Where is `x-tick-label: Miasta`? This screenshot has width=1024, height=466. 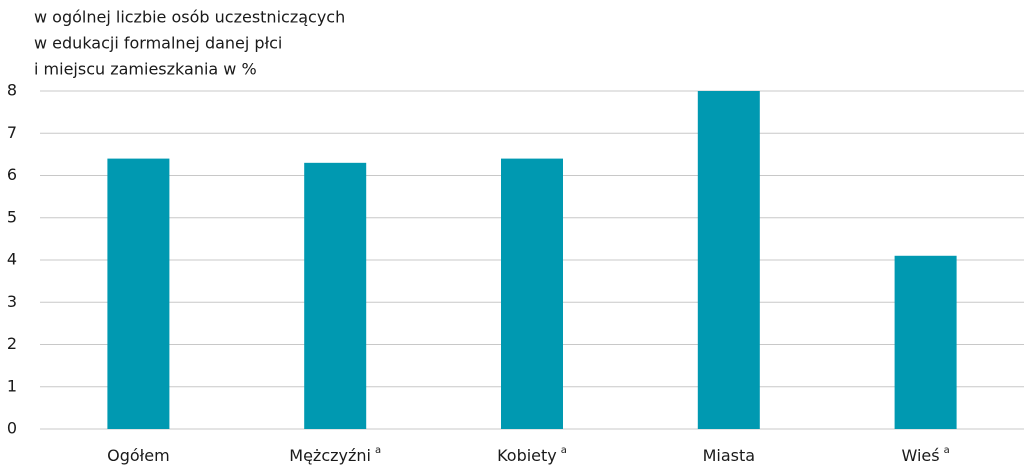
x-tick-label: Miasta is located at coordinates (729, 455).